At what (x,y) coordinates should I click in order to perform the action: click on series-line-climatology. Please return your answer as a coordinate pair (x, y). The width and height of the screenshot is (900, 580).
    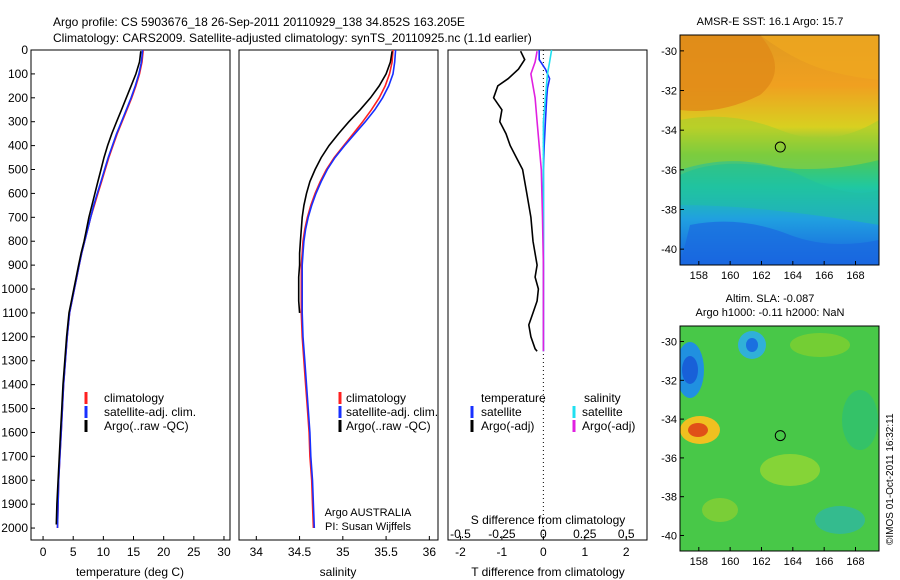
    Looking at the image, I should click on (100, 289).